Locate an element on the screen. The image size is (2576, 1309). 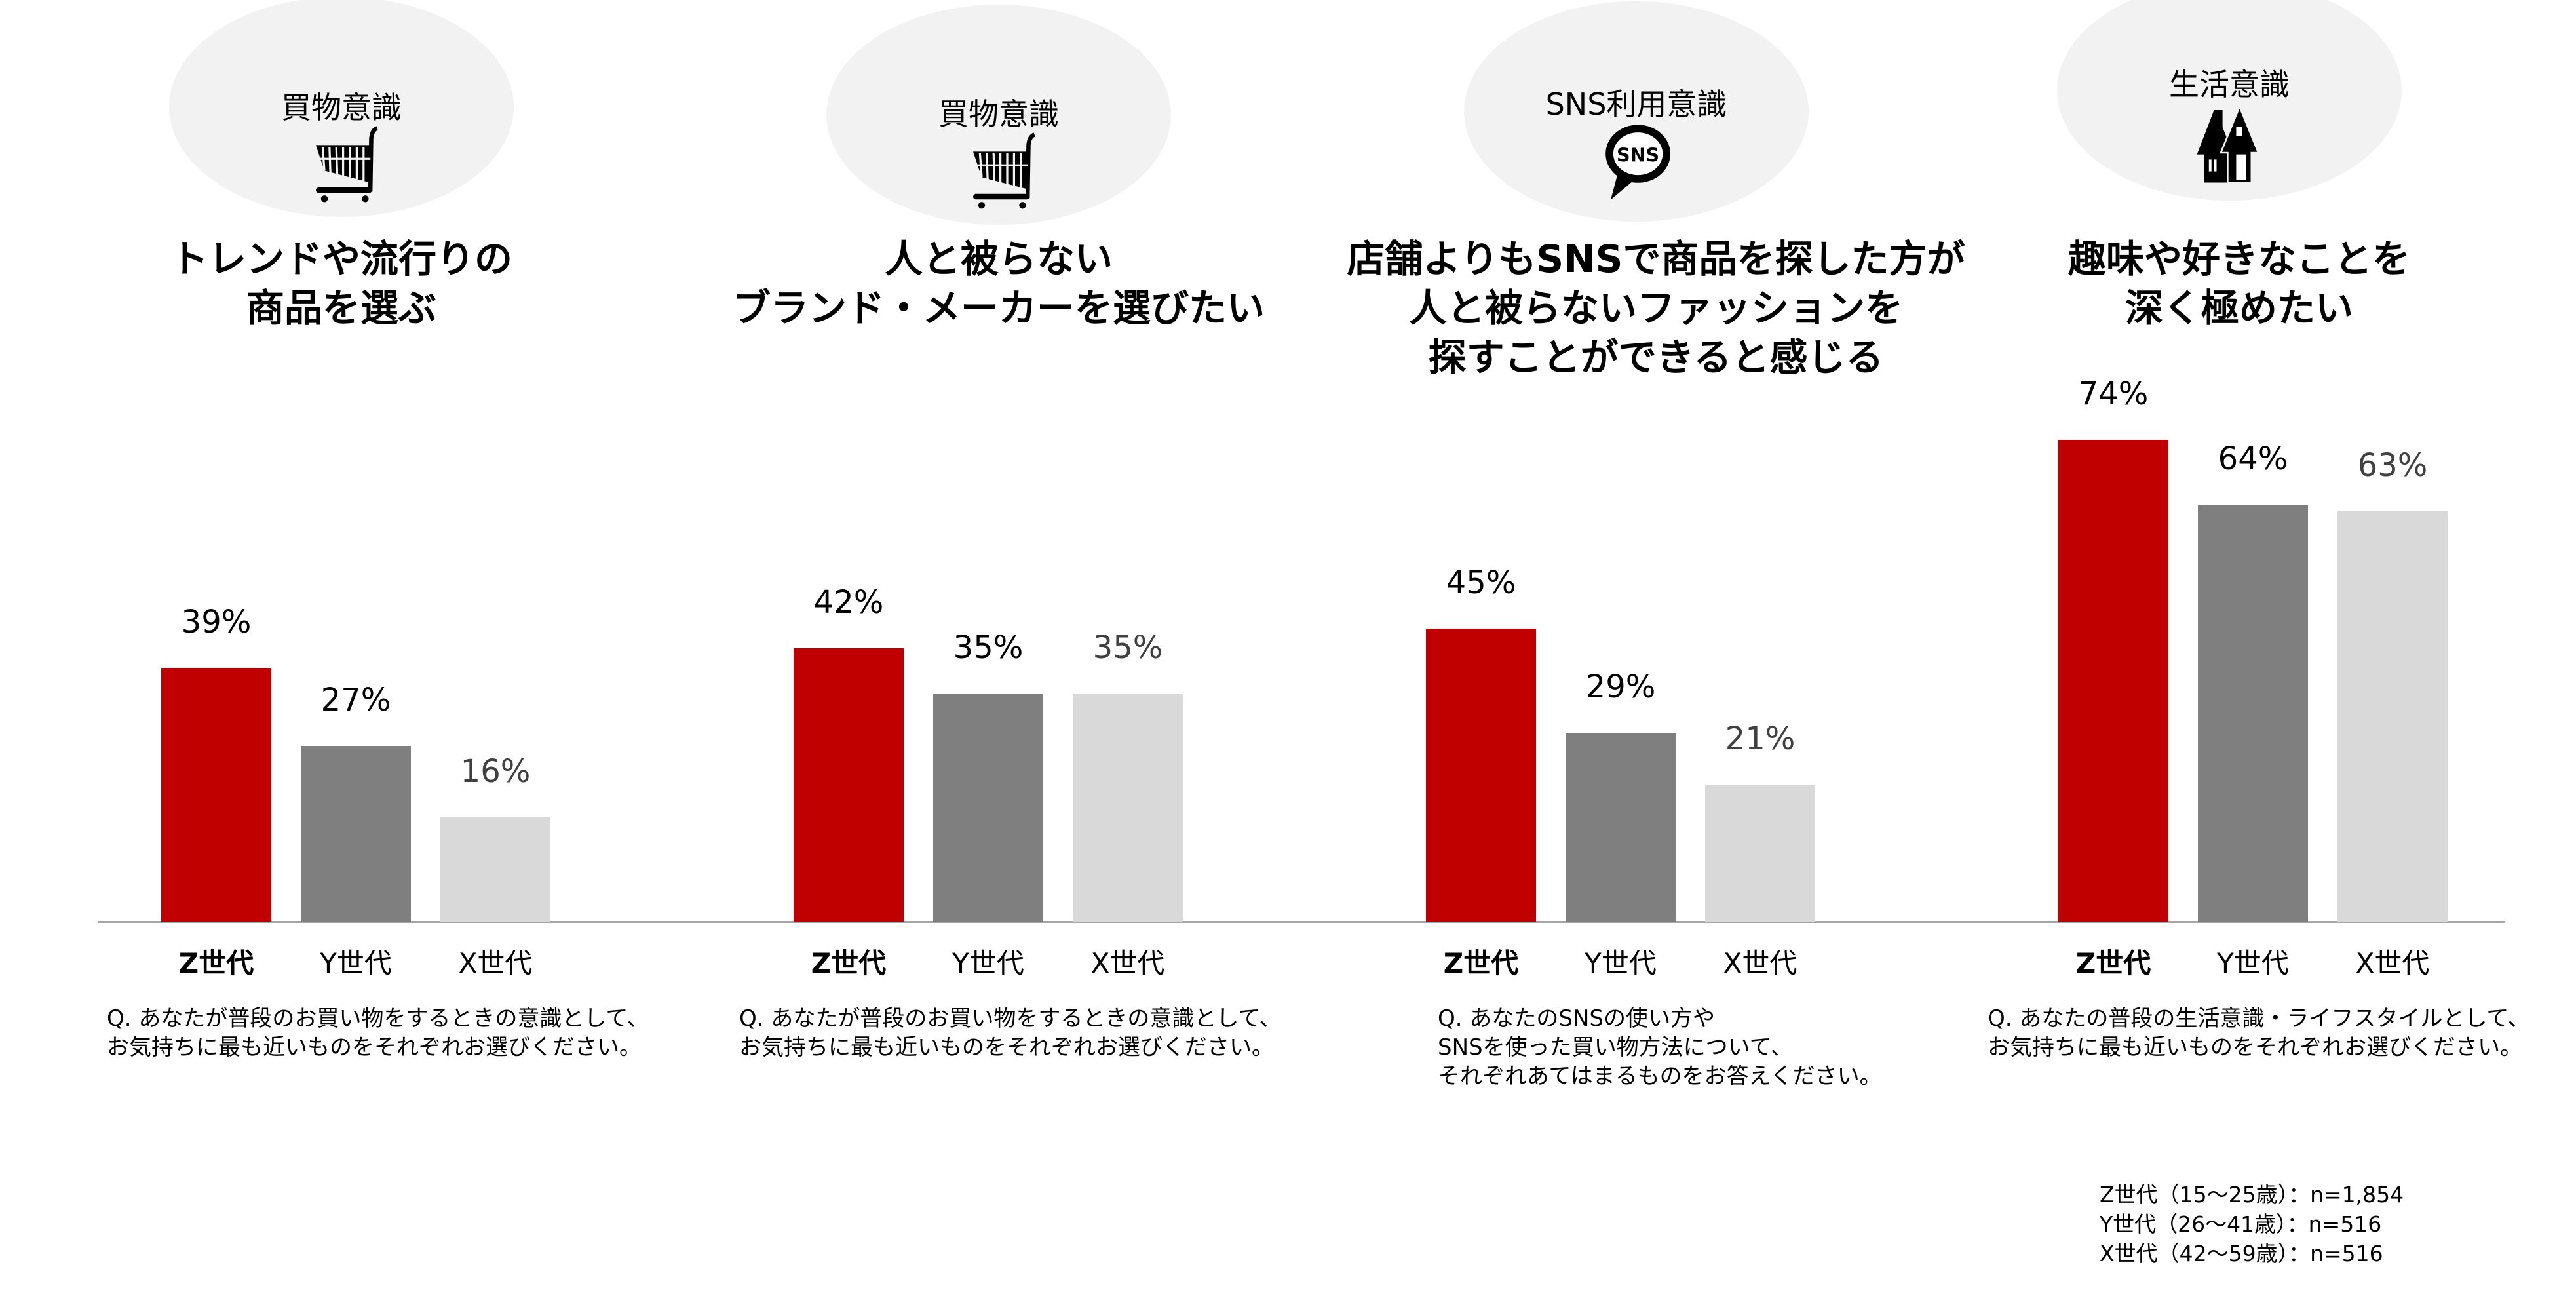
question-line: Q. あなたのSNSの使い方や is located at coordinates (1576, 1019).